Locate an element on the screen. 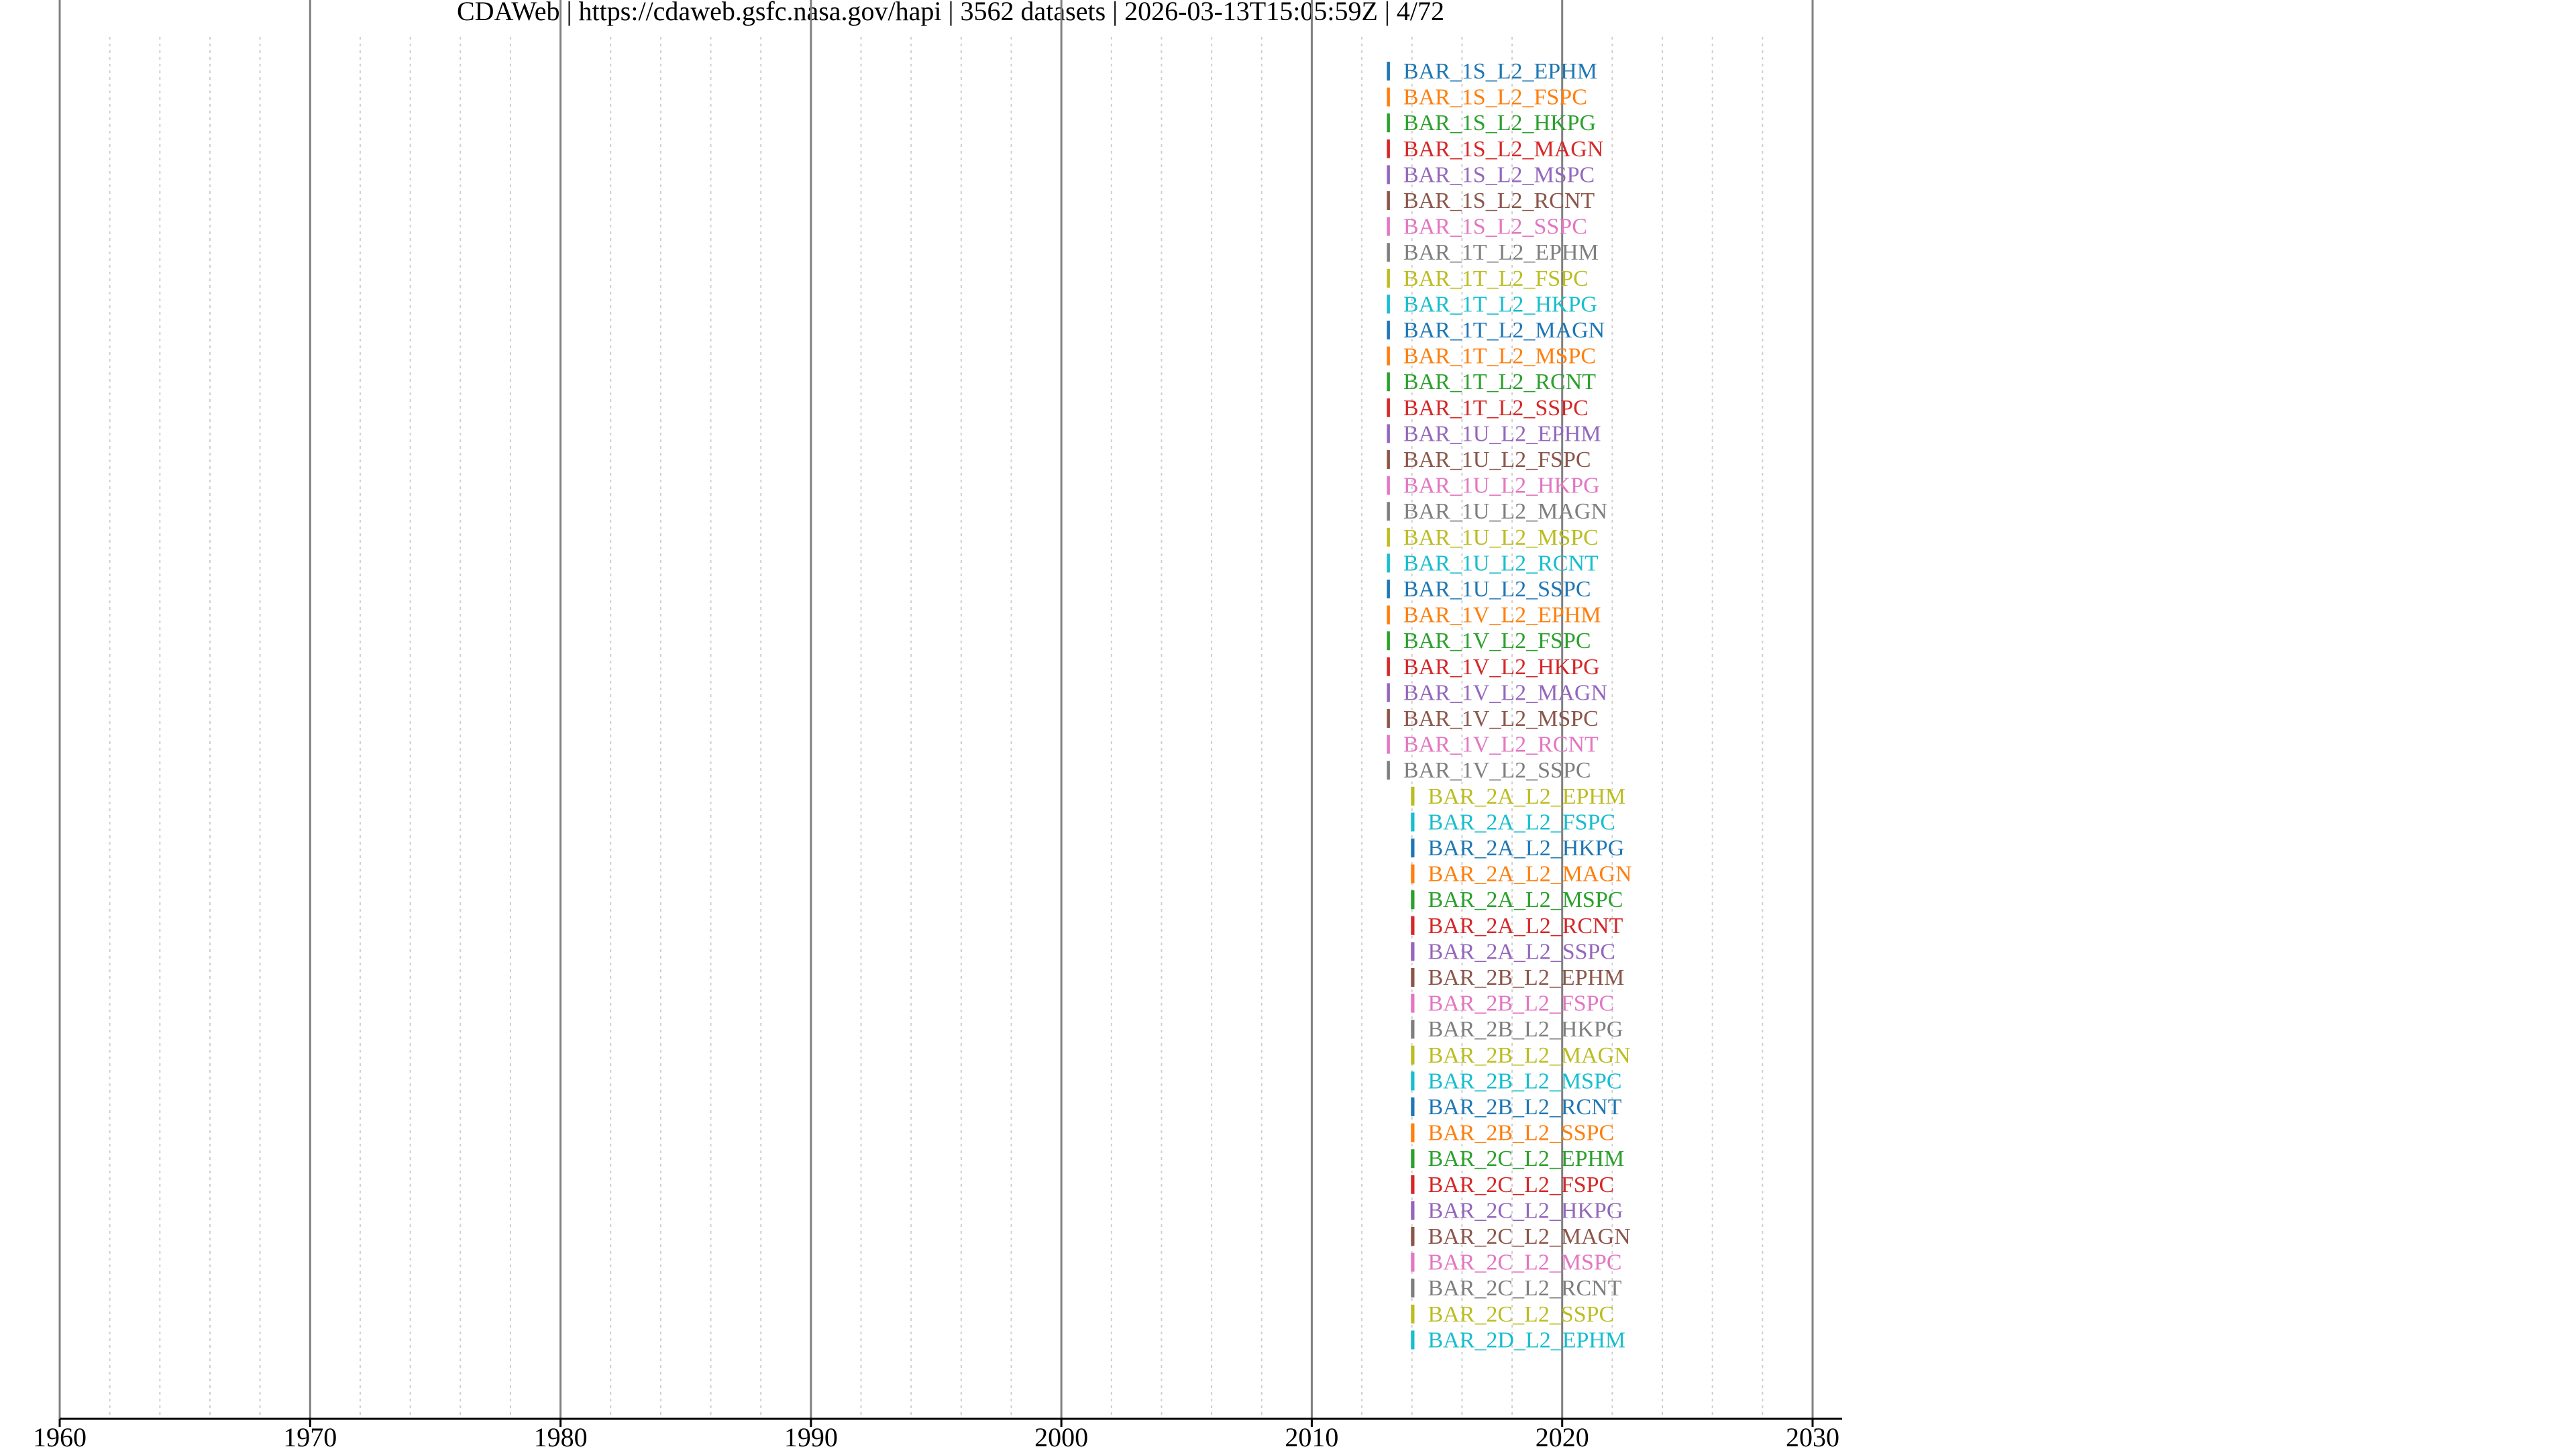 The image size is (2576, 1449). dataset-label: BAR_1S_L2_SSPC is located at coordinates (1495, 227).